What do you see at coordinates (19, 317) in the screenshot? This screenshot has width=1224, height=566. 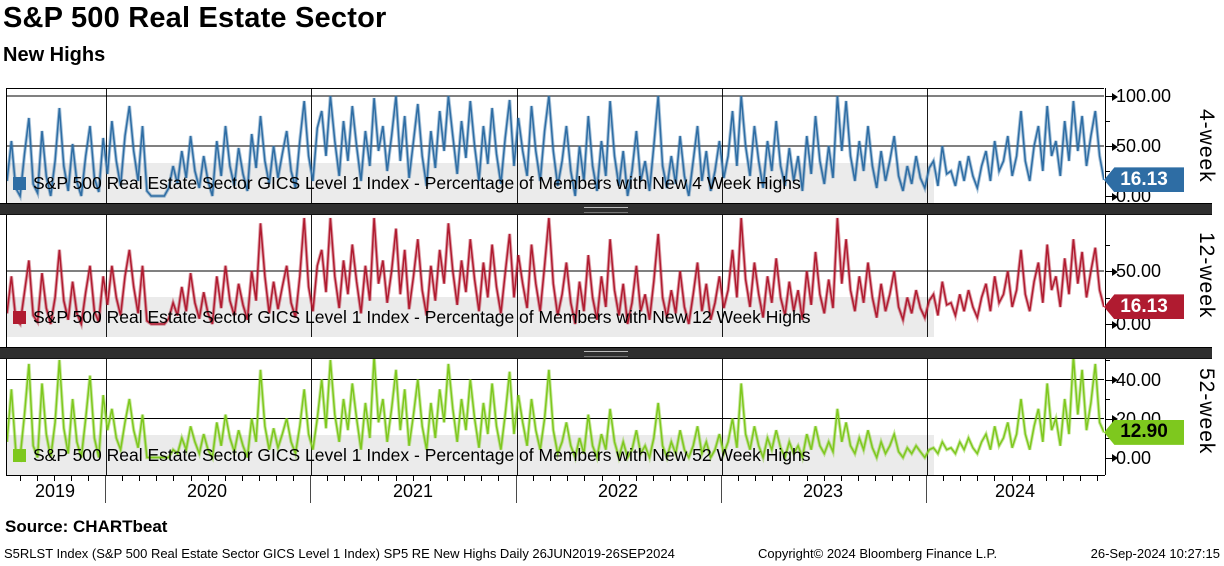 I see `legend-swatch-12-week` at bounding box center [19, 317].